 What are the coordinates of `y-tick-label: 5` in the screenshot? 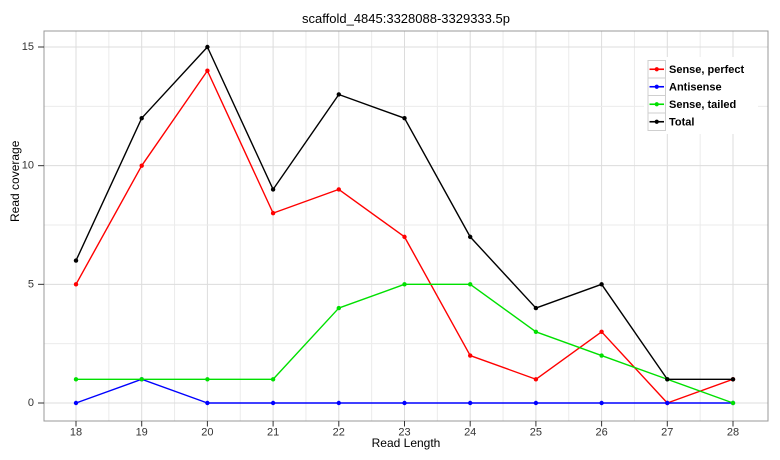 It's located at (31, 284).